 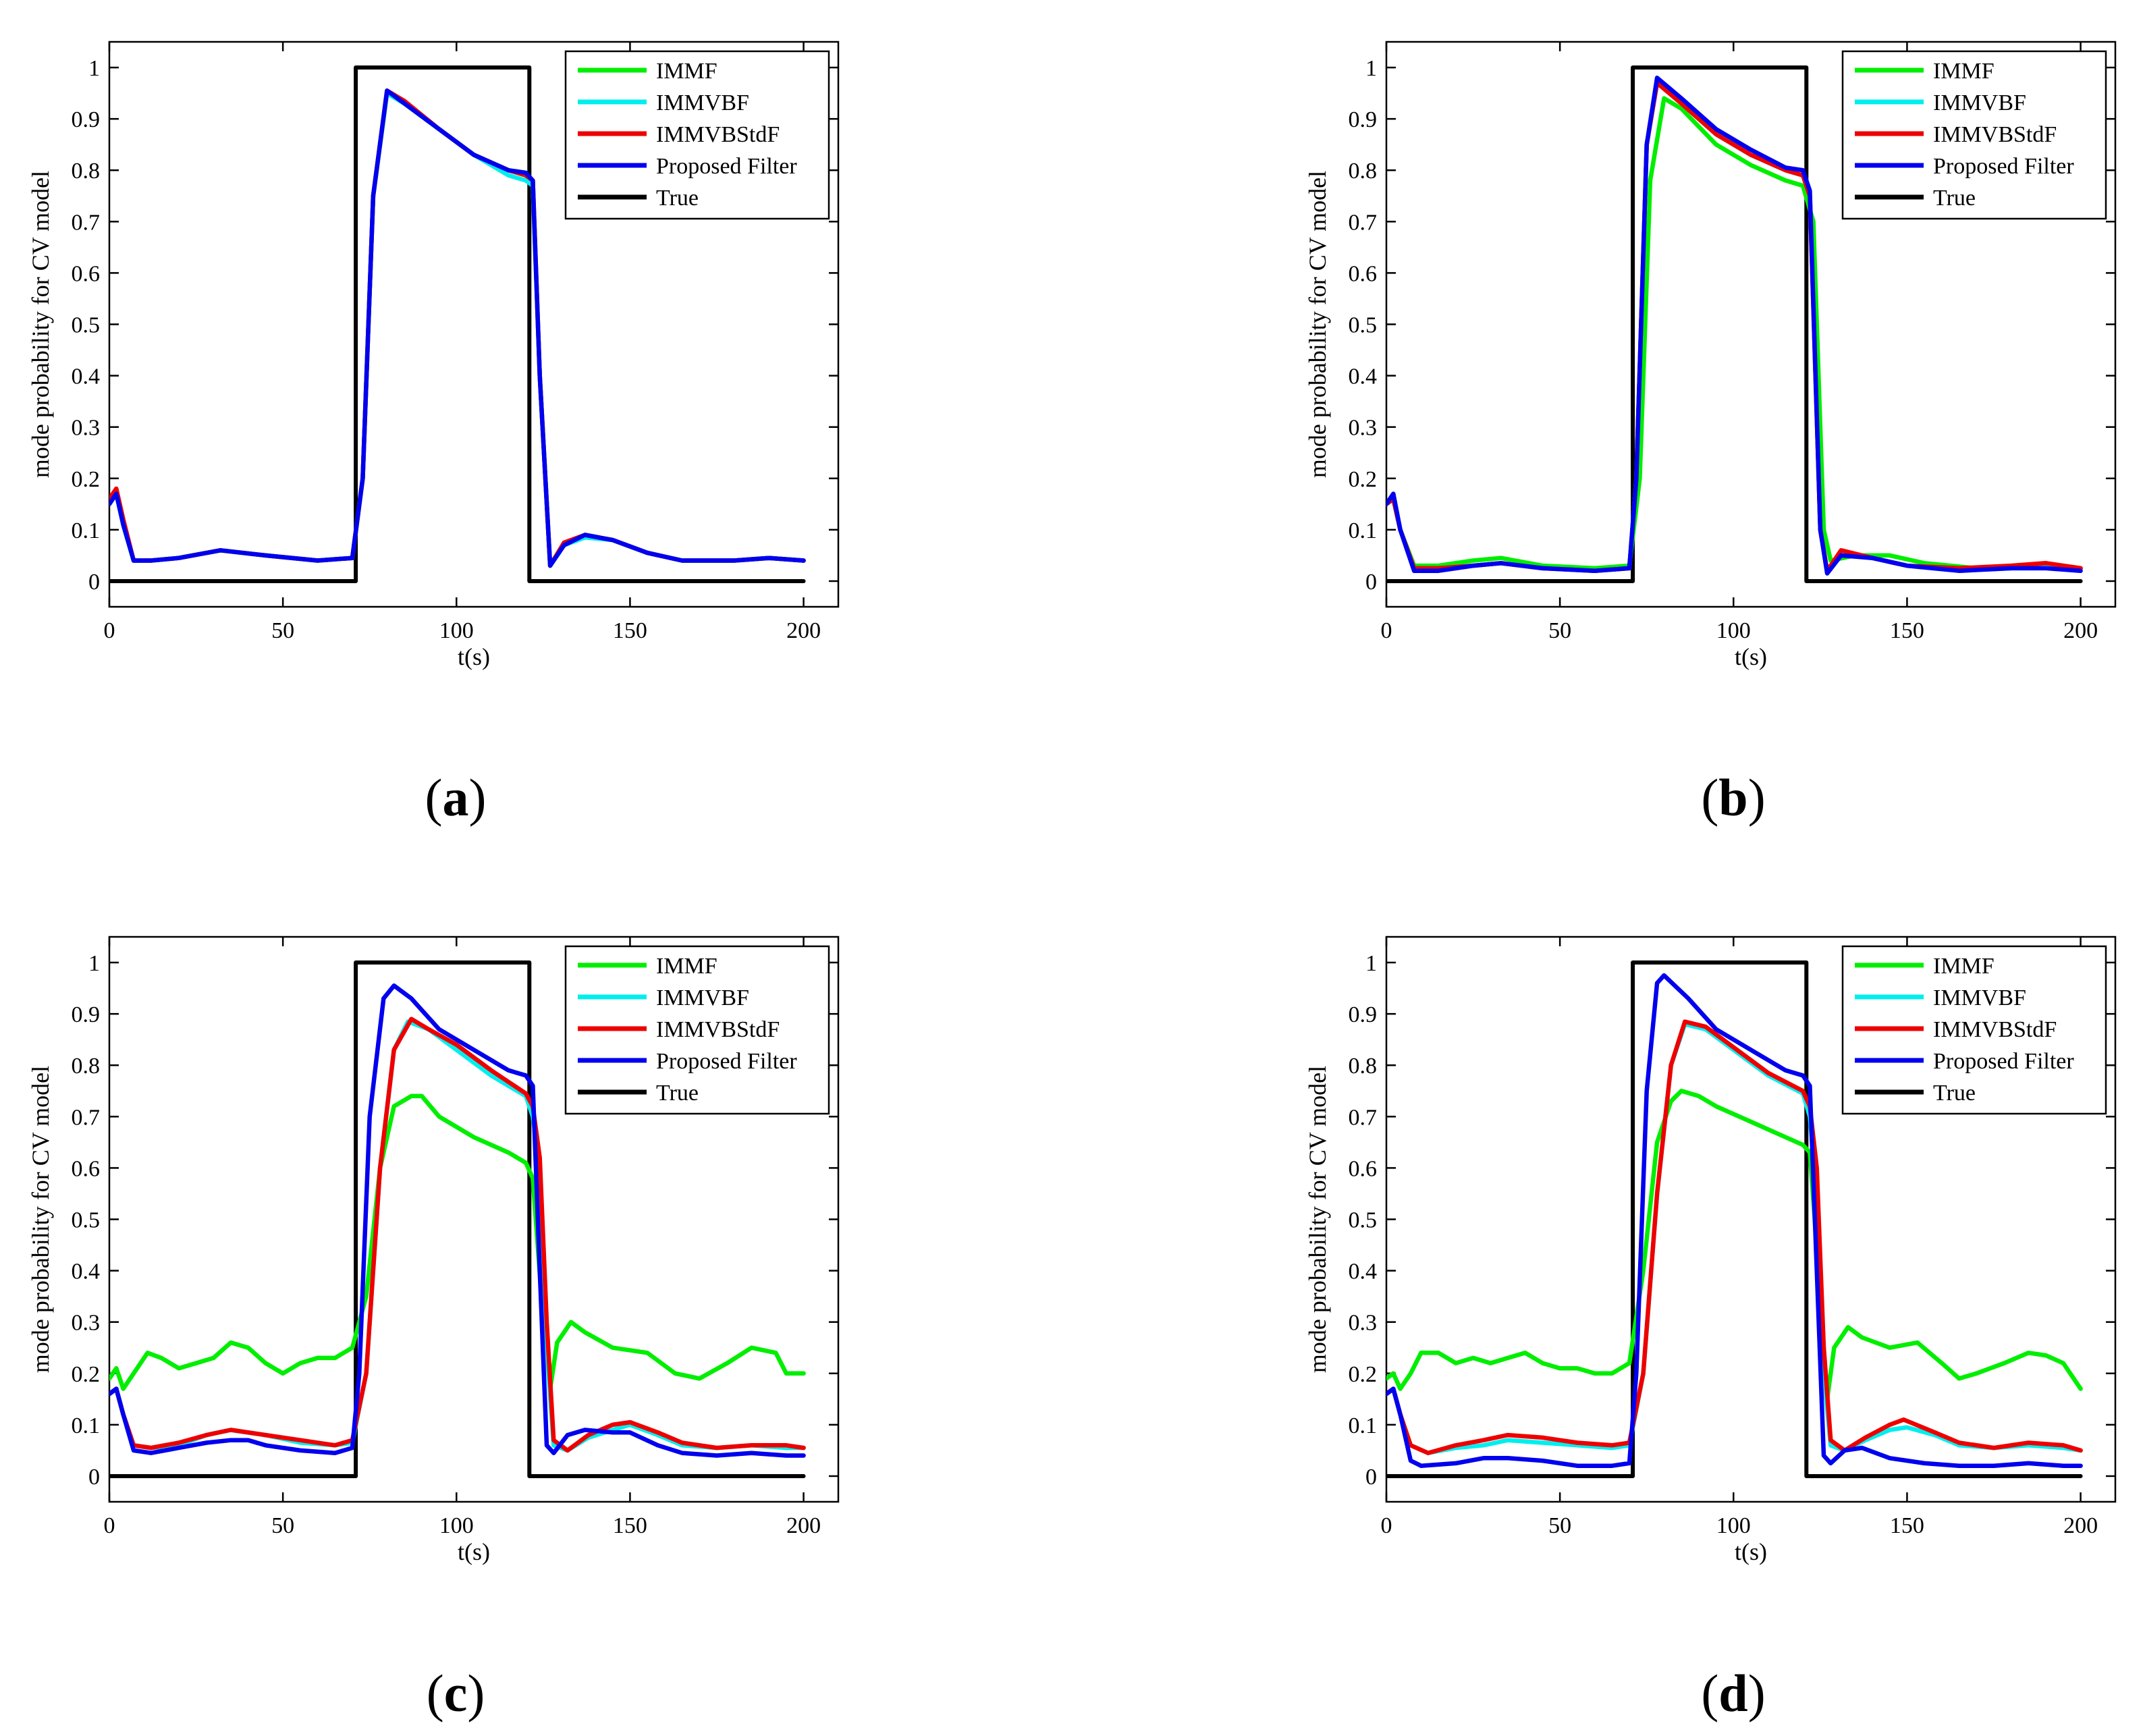 What do you see at coordinates (456, 798) in the screenshot?
I see `panel-label: (a)` at bounding box center [456, 798].